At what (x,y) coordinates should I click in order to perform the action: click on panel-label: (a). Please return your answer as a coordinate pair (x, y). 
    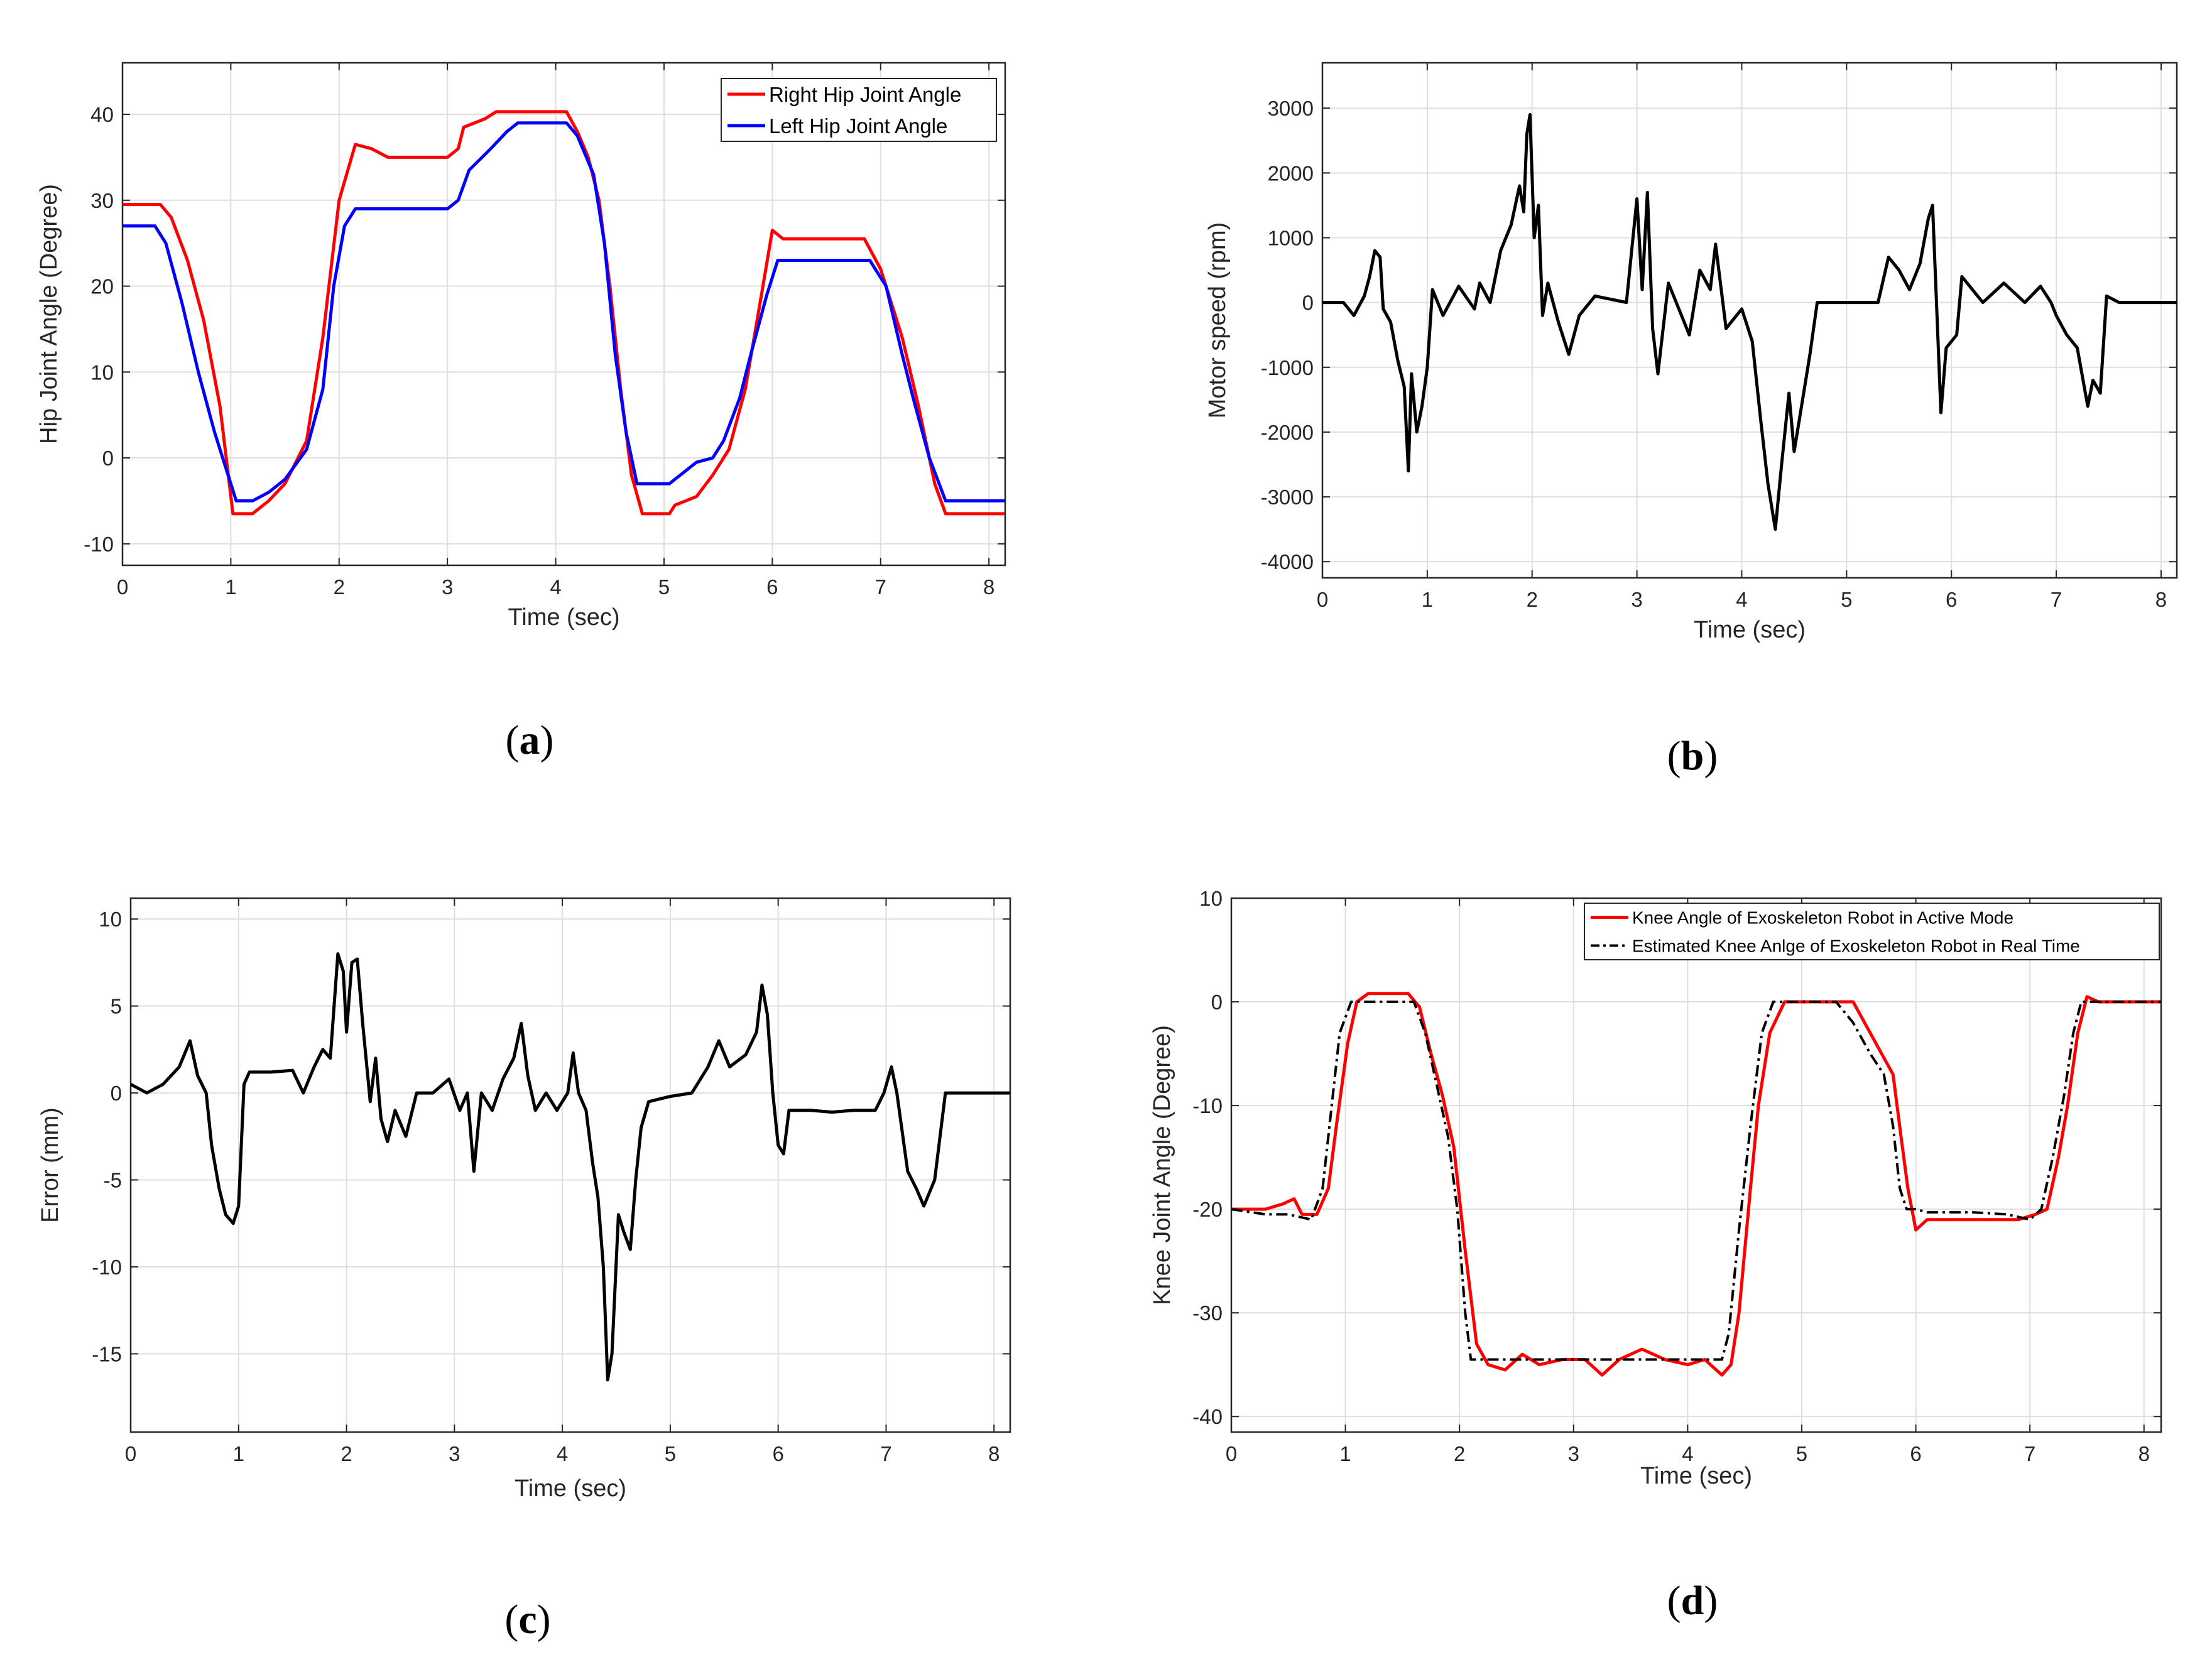
    Looking at the image, I should click on (530, 740).